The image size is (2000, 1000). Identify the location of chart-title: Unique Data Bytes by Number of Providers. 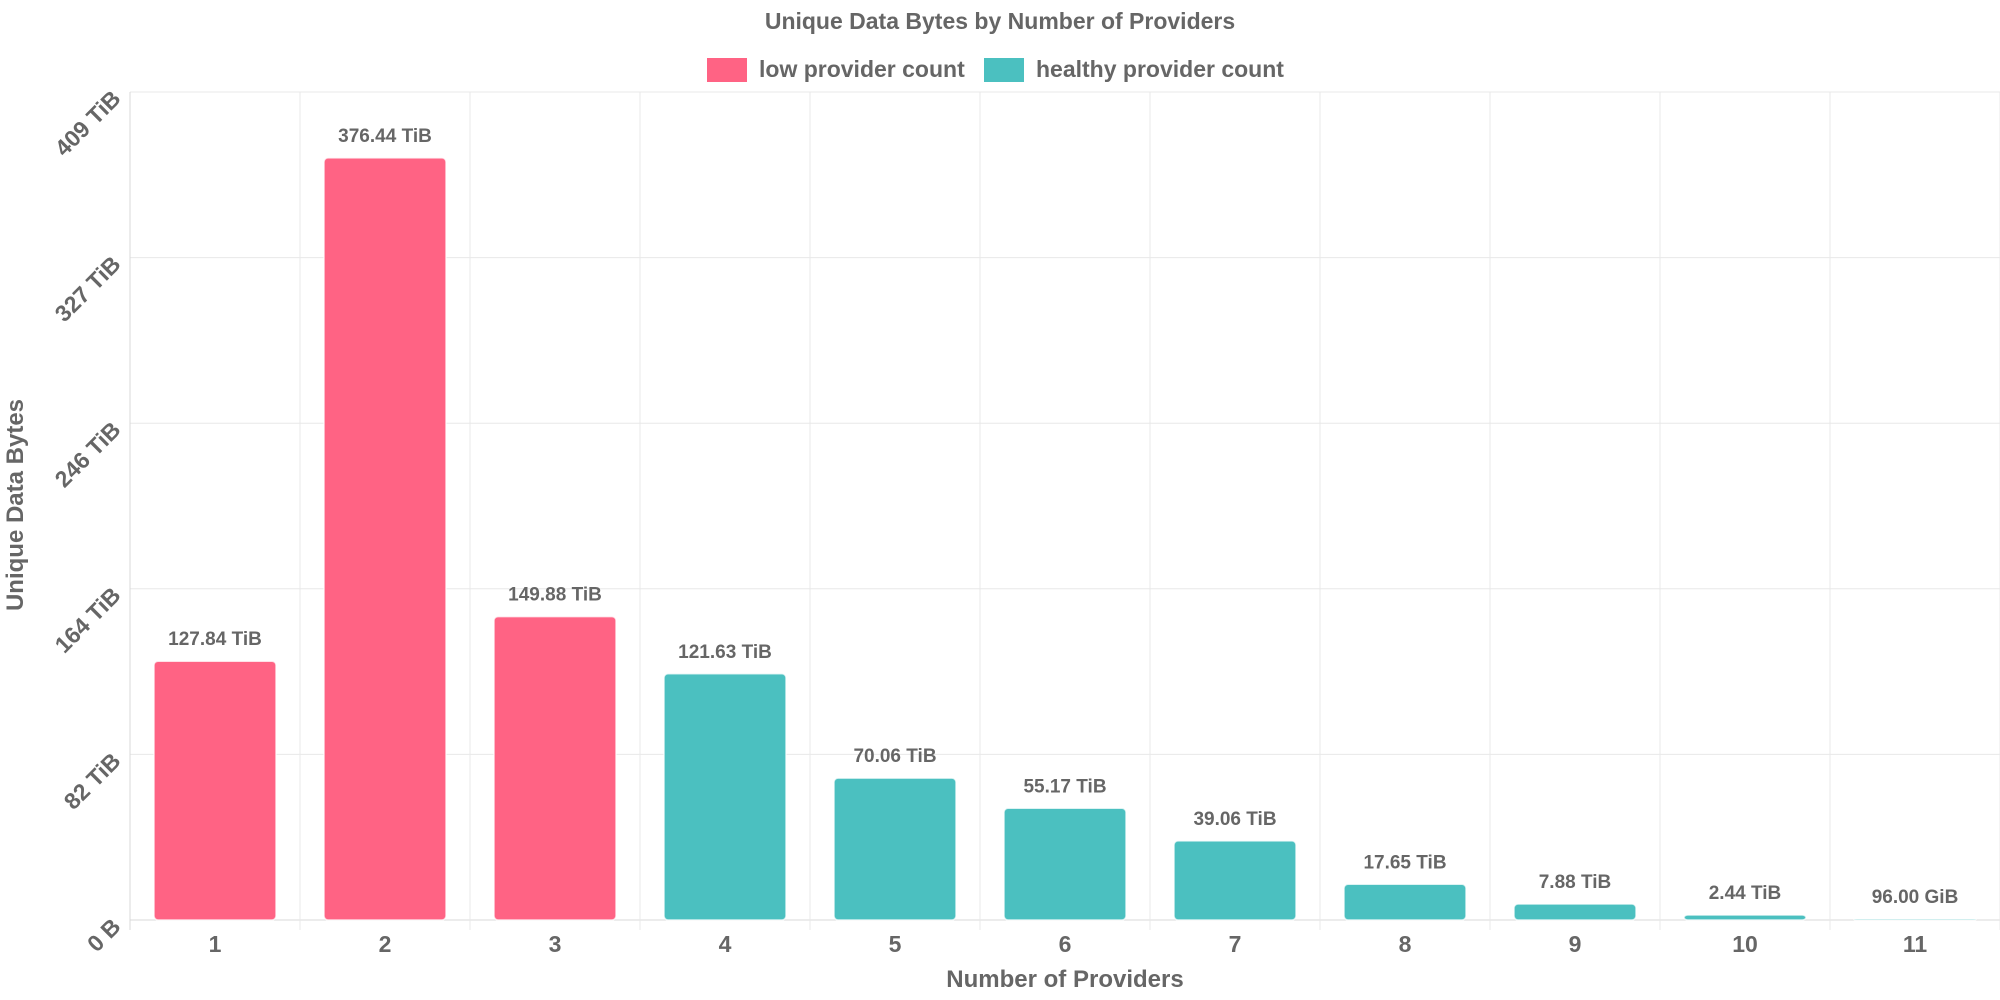
(1000, 21).